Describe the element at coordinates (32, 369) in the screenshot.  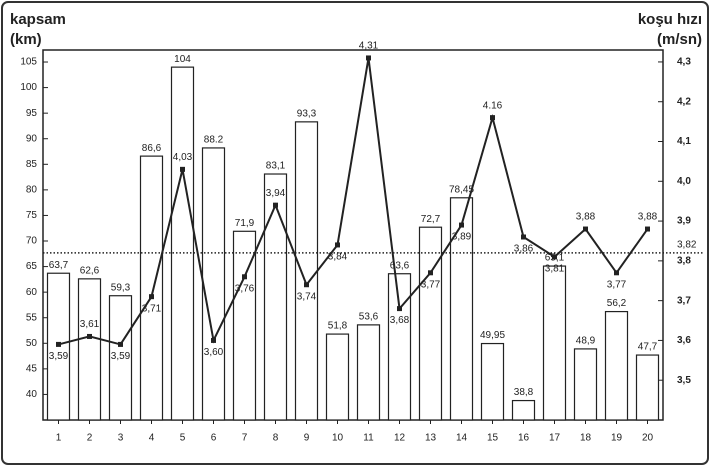
I see `y-tick-label: 45` at that location.